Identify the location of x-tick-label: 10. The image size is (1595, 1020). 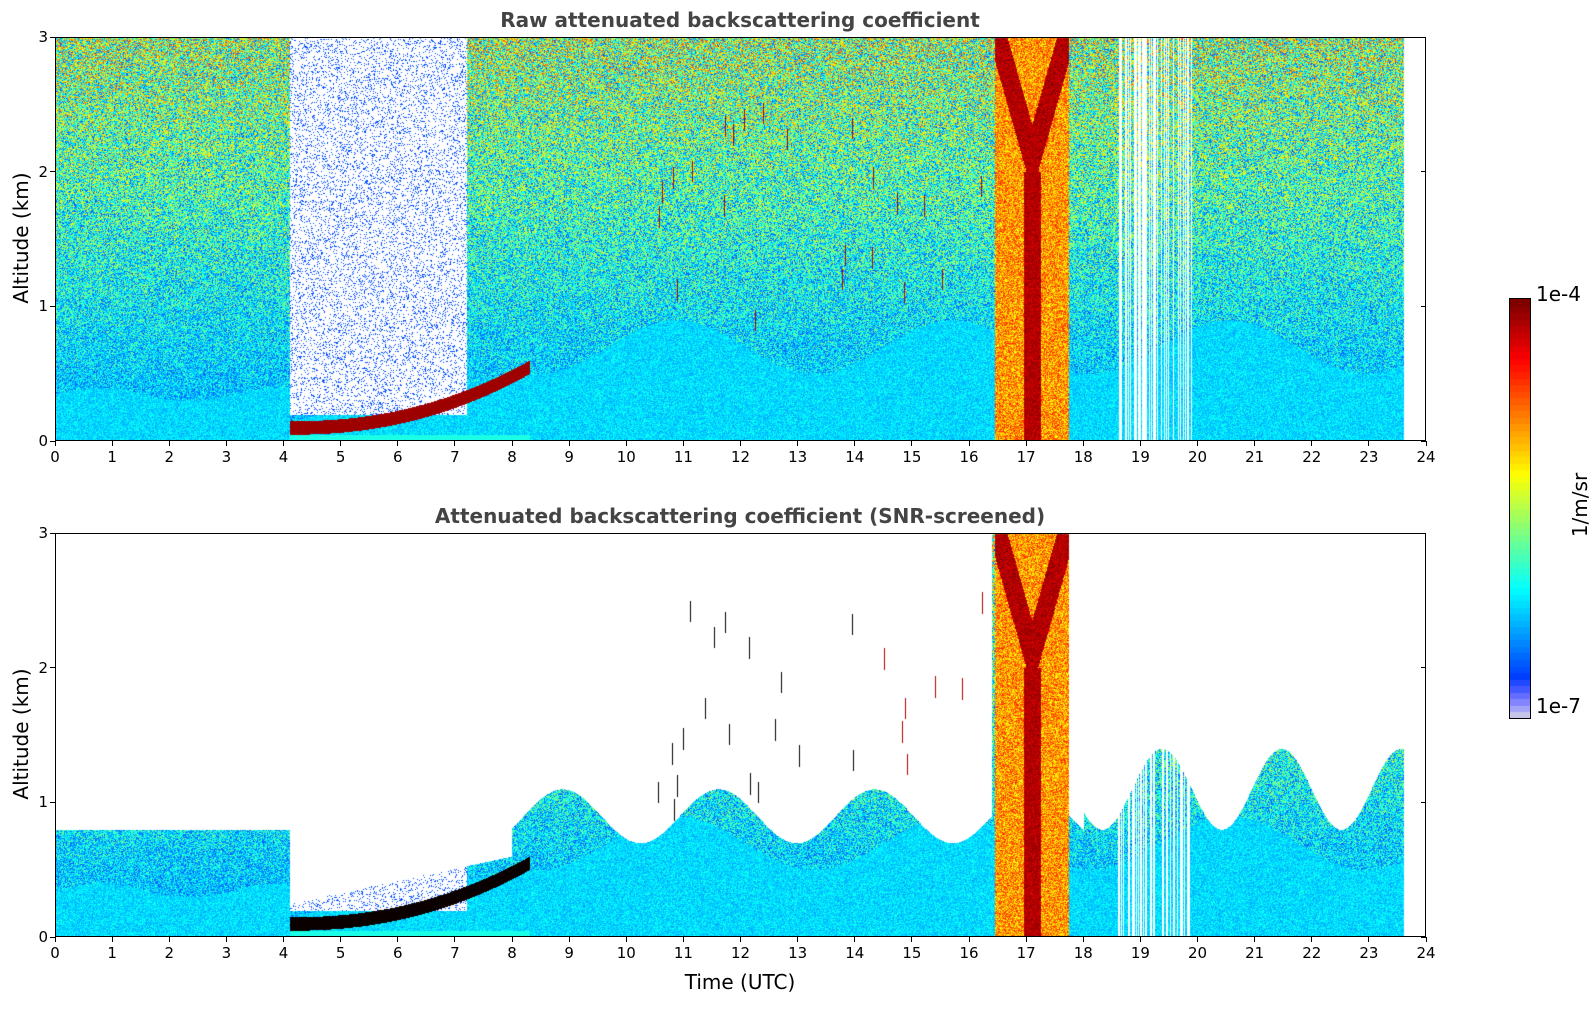
(626, 953).